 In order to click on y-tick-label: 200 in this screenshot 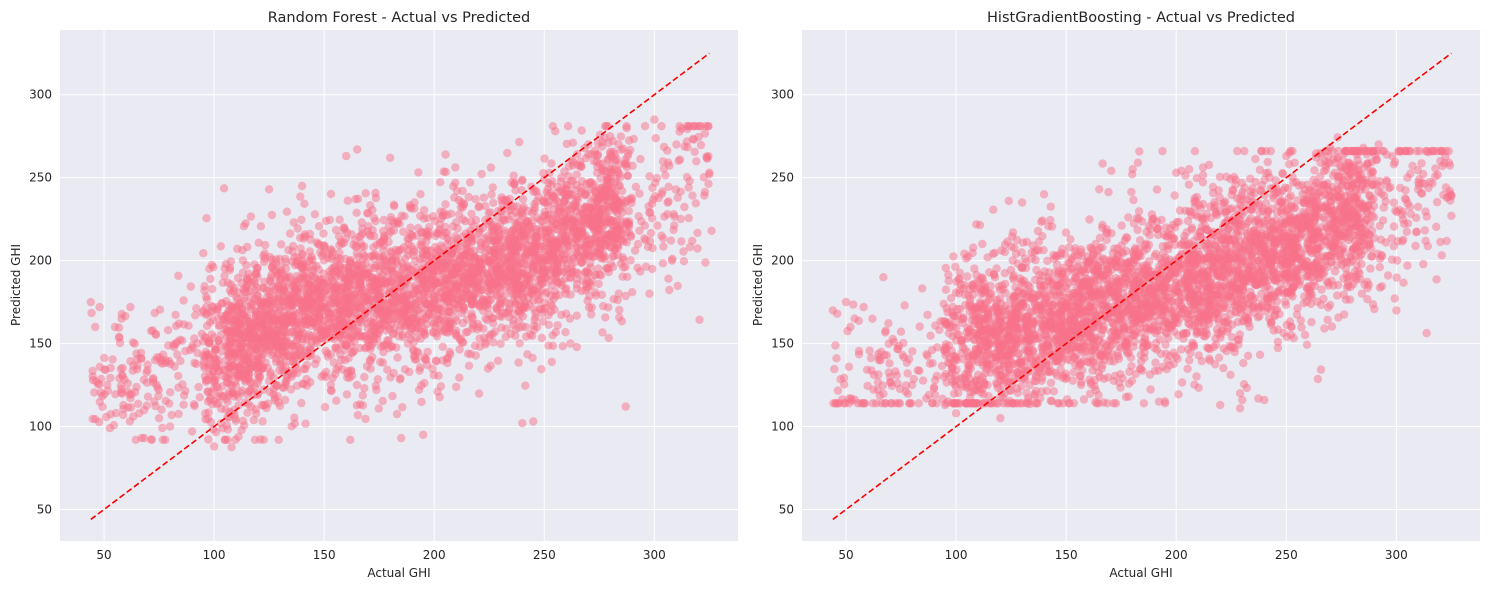, I will do `click(40, 261)`.